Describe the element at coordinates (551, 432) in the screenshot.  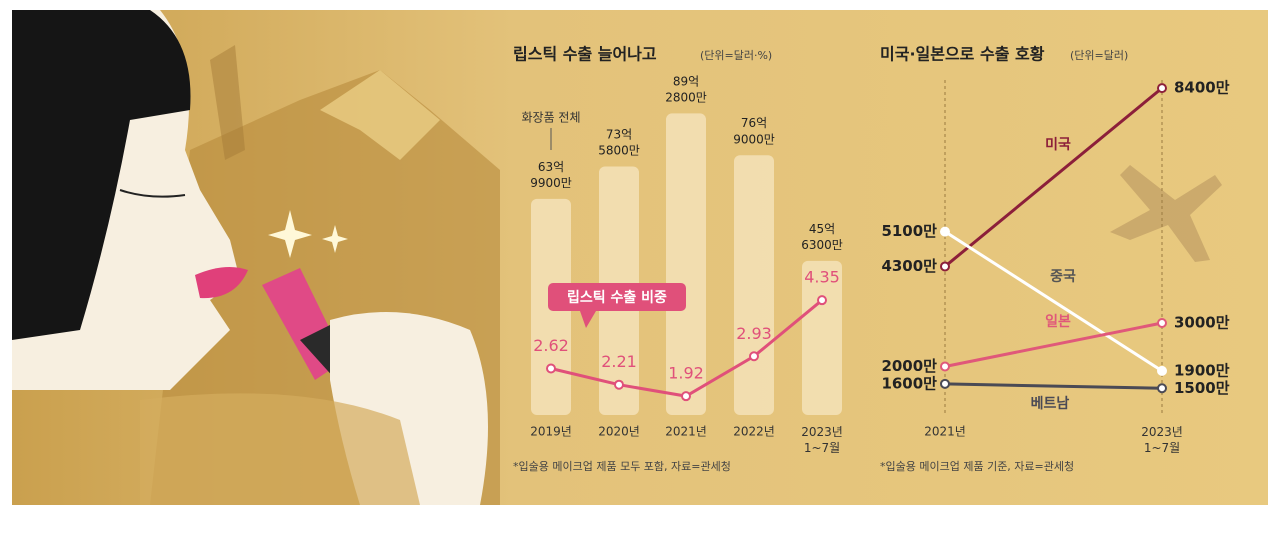
I see `x-tick-label: 2019년` at that location.